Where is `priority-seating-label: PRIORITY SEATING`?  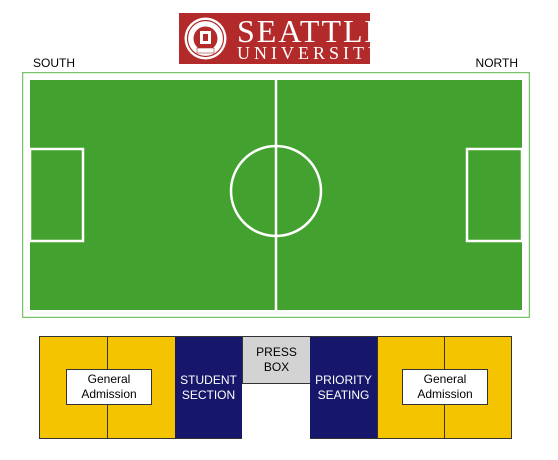 priority-seating-label: PRIORITY SEATING is located at coordinates (343, 387).